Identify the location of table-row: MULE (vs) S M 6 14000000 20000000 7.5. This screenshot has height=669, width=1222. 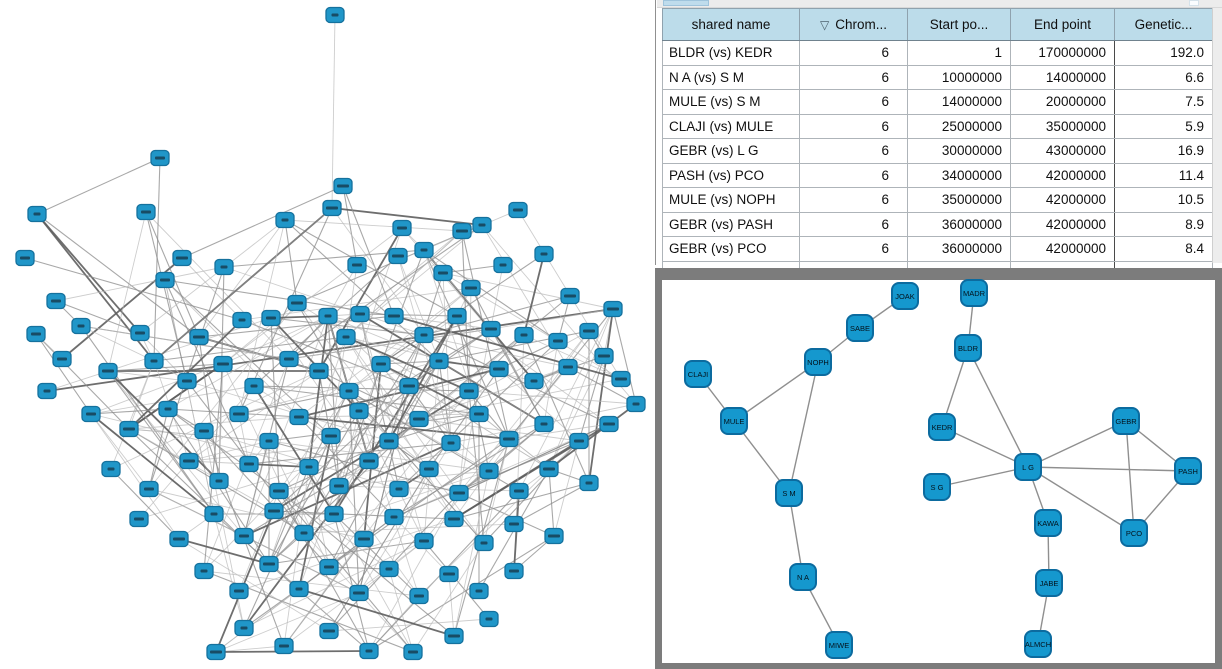
(937, 102).